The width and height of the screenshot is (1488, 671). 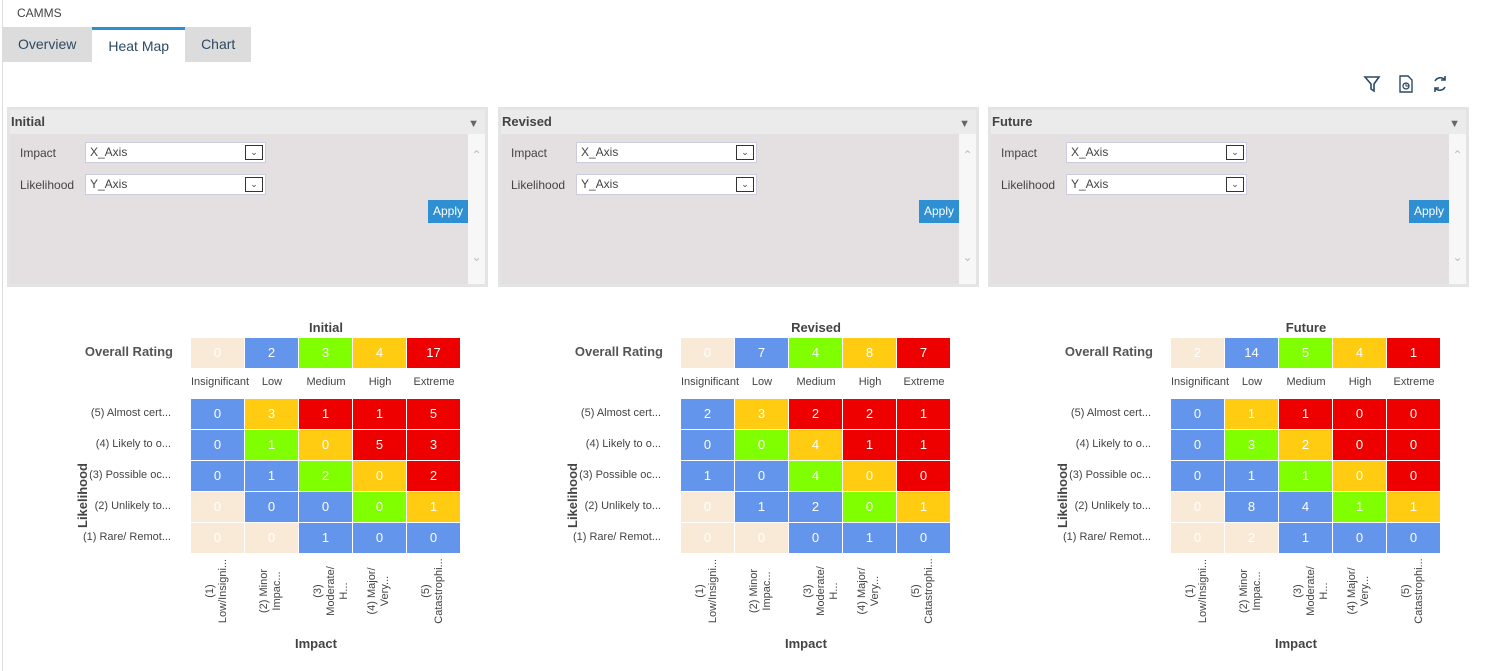 What do you see at coordinates (473, 124) in the screenshot?
I see `filter-icon: ▼` at bounding box center [473, 124].